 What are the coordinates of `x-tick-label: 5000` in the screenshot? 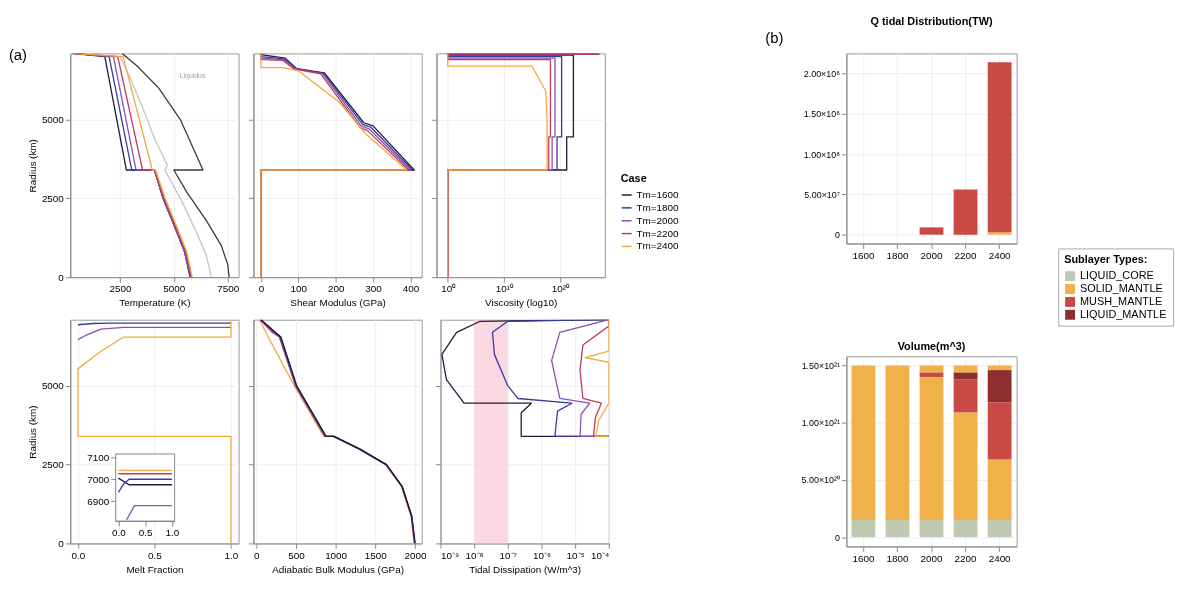 It's located at (174, 289).